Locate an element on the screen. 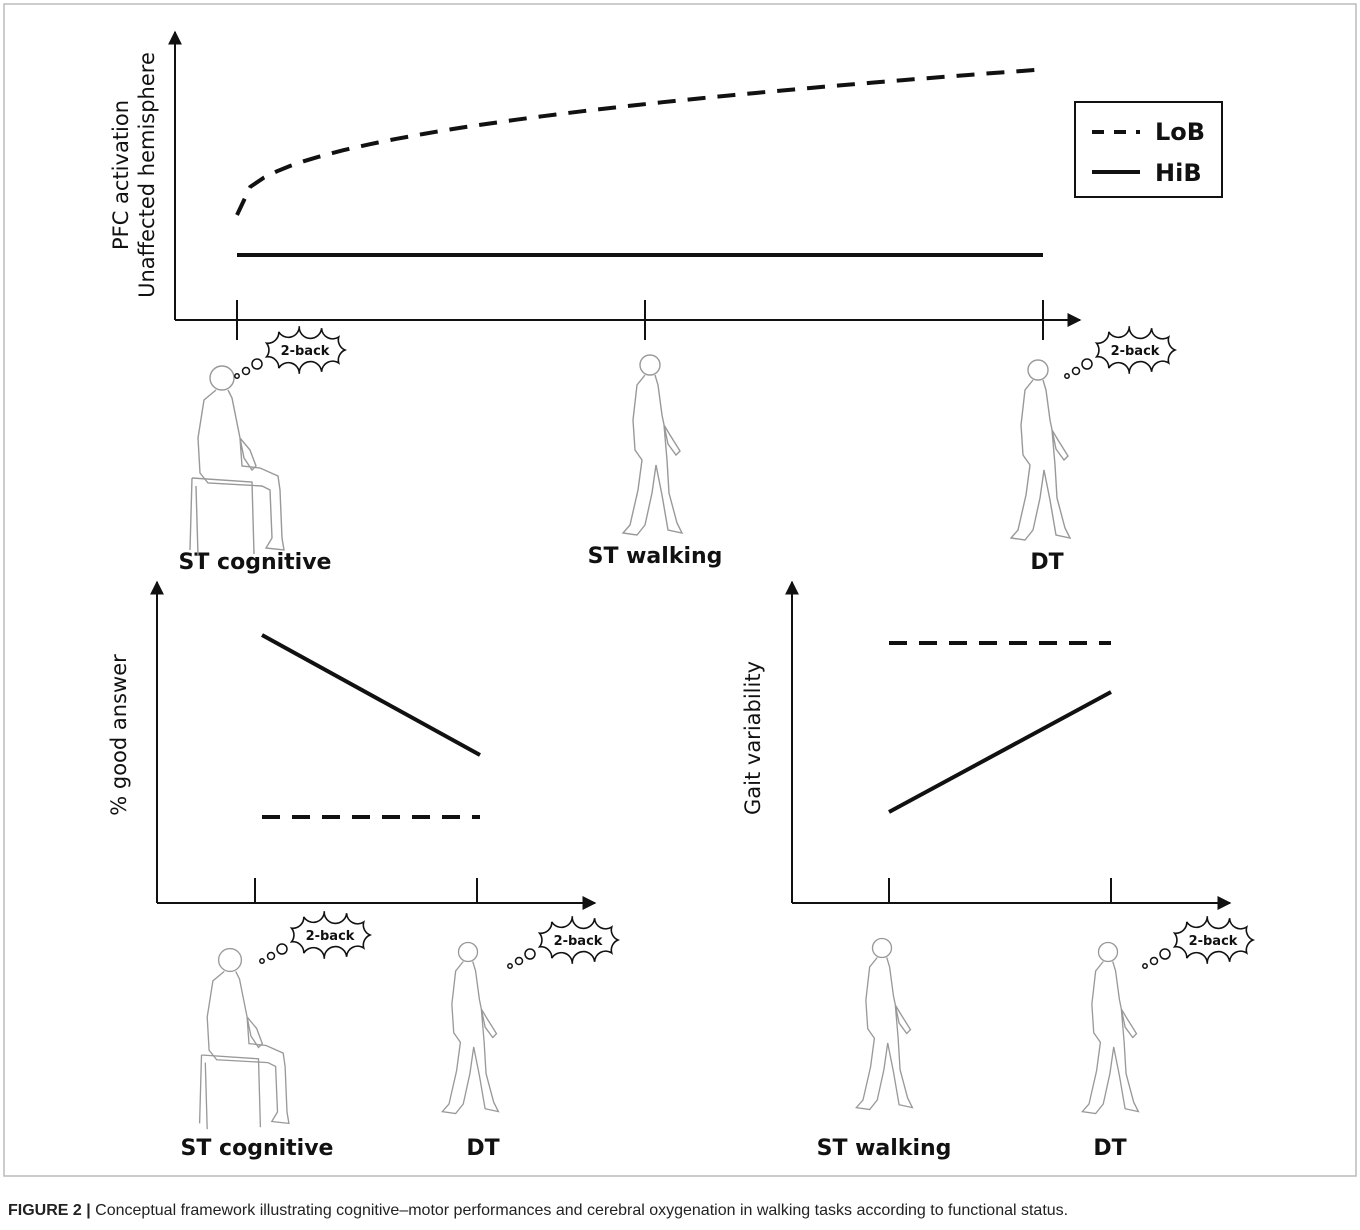 The width and height of the screenshot is (1360, 1230). y-label: PFC activation is located at coordinates (121, 175).